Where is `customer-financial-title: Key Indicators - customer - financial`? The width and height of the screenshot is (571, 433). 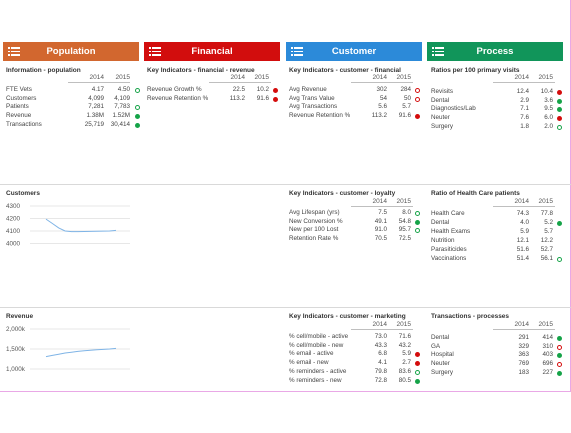
customer-financial-title: Key Indicators - customer - financial is located at coordinates (345, 70).